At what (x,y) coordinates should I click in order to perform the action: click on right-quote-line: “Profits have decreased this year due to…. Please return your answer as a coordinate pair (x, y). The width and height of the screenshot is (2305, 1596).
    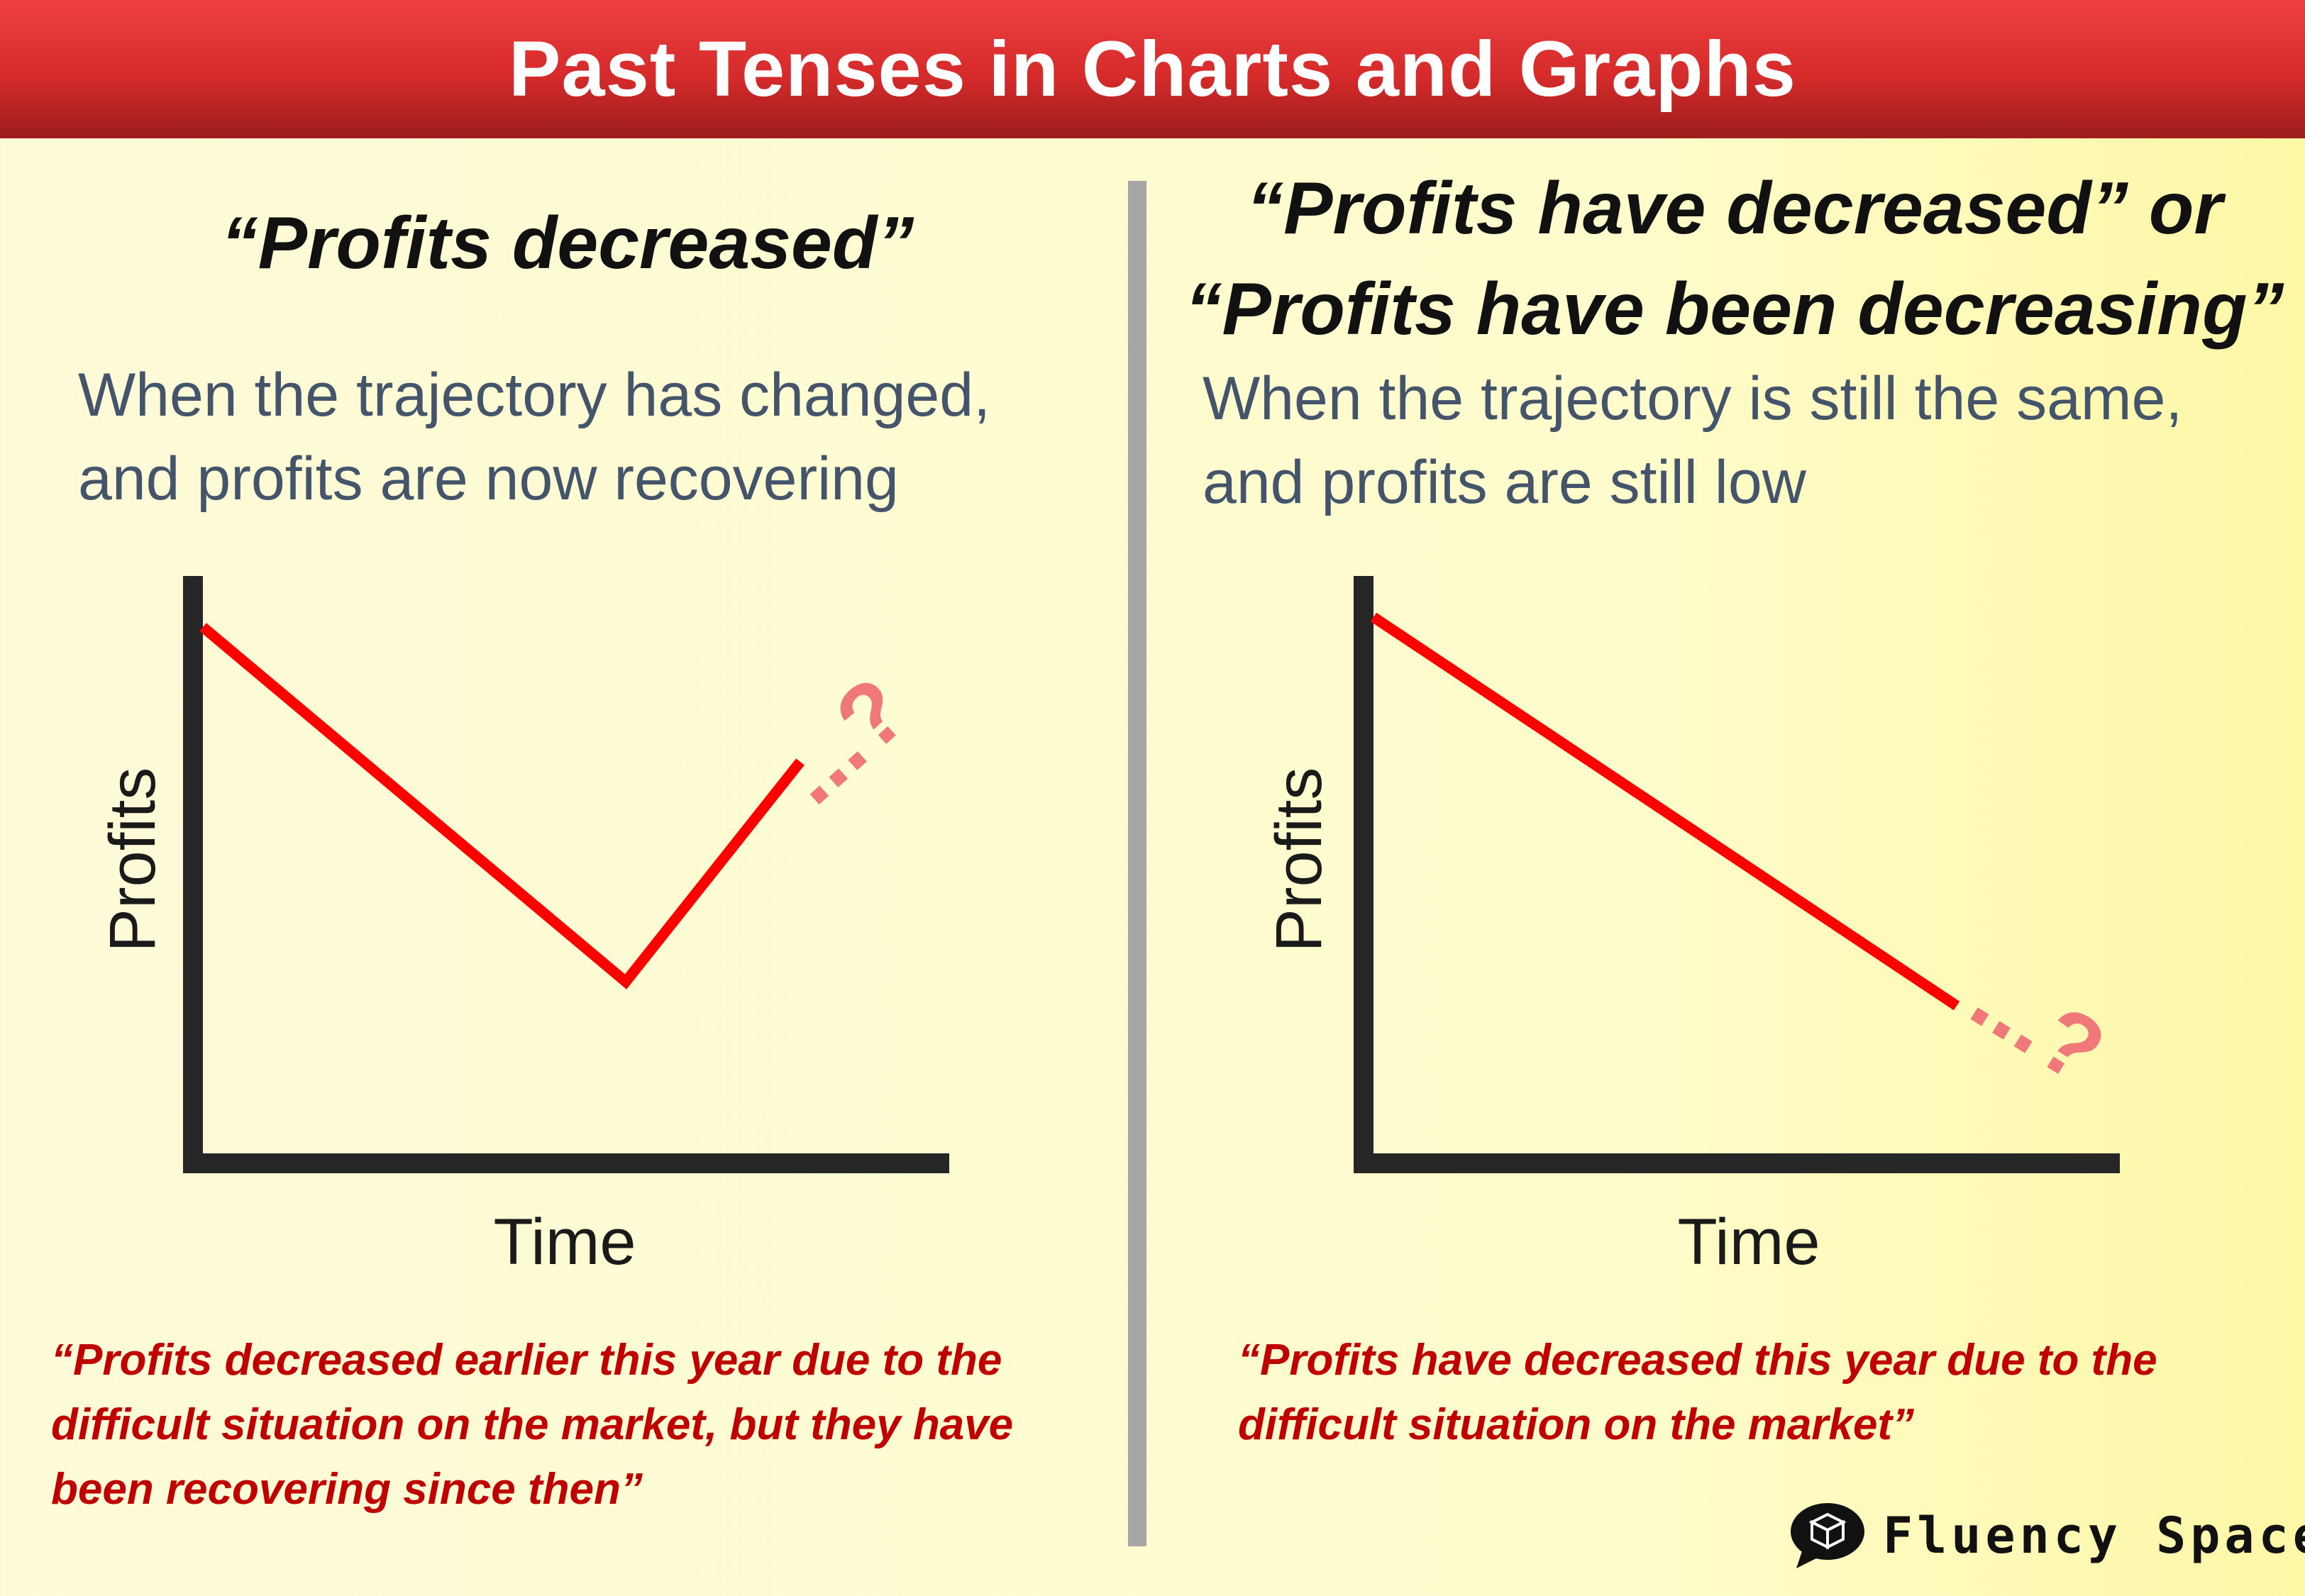
    Looking at the image, I should click on (1697, 1360).